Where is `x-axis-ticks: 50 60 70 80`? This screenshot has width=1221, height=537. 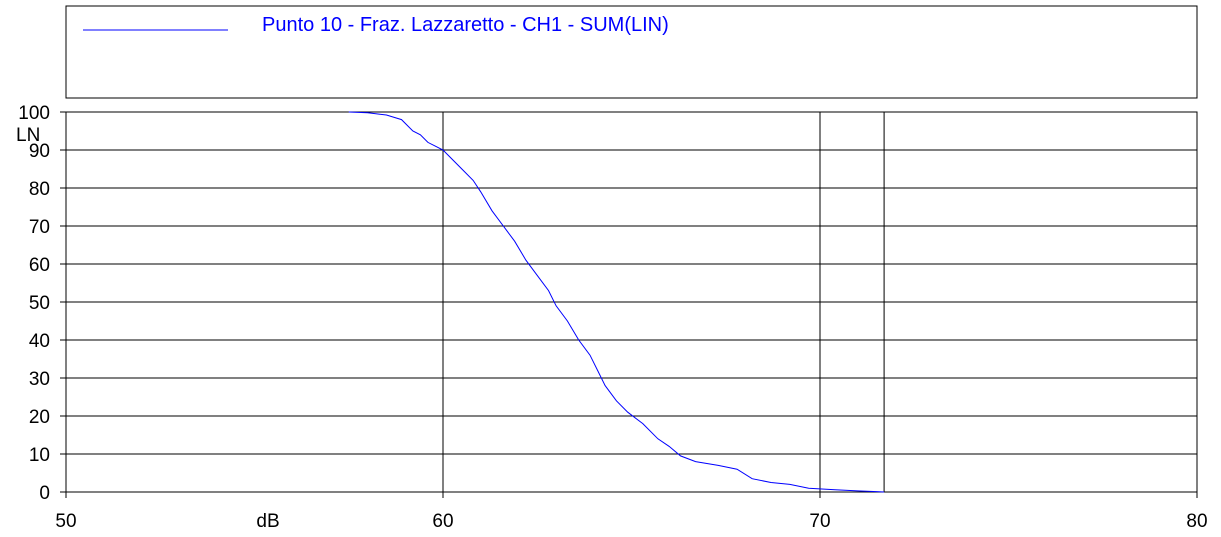
x-axis-ticks: 50 60 70 80 is located at coordinates (631, 512).